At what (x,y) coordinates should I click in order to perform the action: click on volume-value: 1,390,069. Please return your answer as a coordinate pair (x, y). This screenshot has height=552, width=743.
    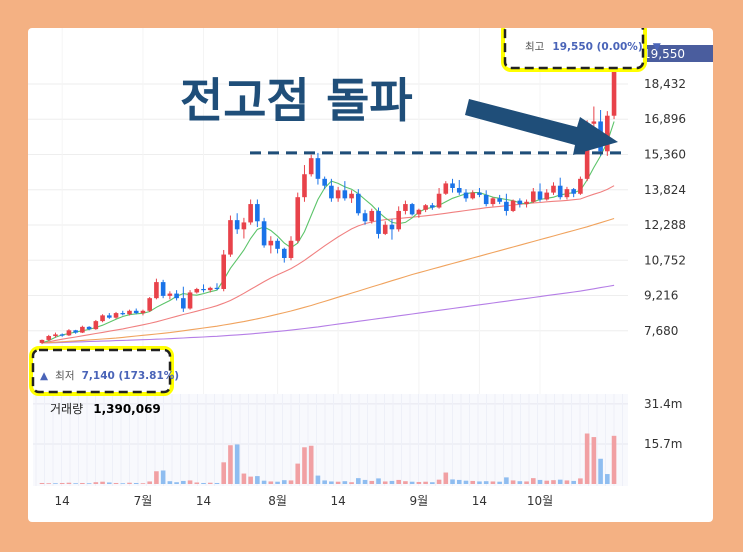
    Looking at the image, I should click on (127, 409).